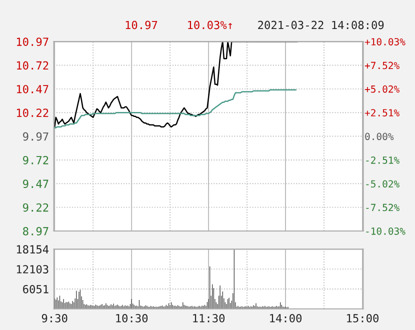 The image size is (415, 330). I want to click on text: 2021-03-22 14:08:09, so click(321, 25).